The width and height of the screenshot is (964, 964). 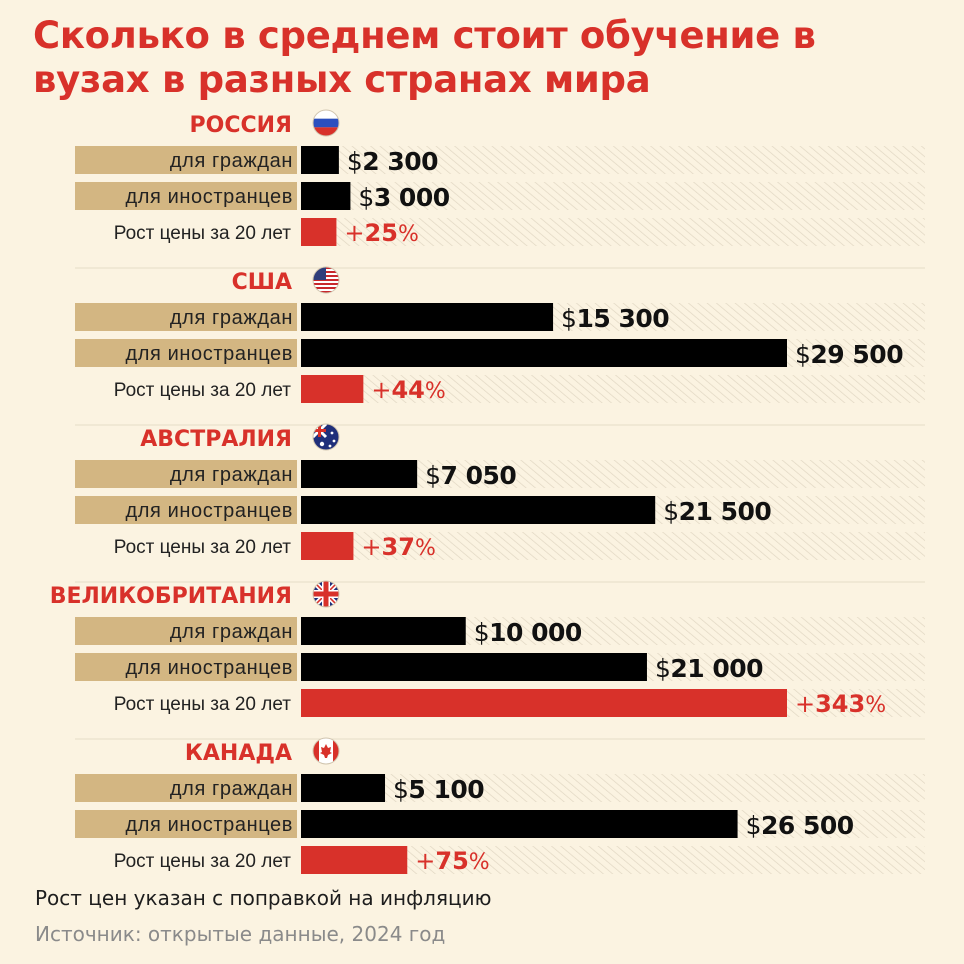 What do you see at coordinates (238, 753) in the screenshot?
I see `country-name: КАНАДА` at bounding box center [238, 753].